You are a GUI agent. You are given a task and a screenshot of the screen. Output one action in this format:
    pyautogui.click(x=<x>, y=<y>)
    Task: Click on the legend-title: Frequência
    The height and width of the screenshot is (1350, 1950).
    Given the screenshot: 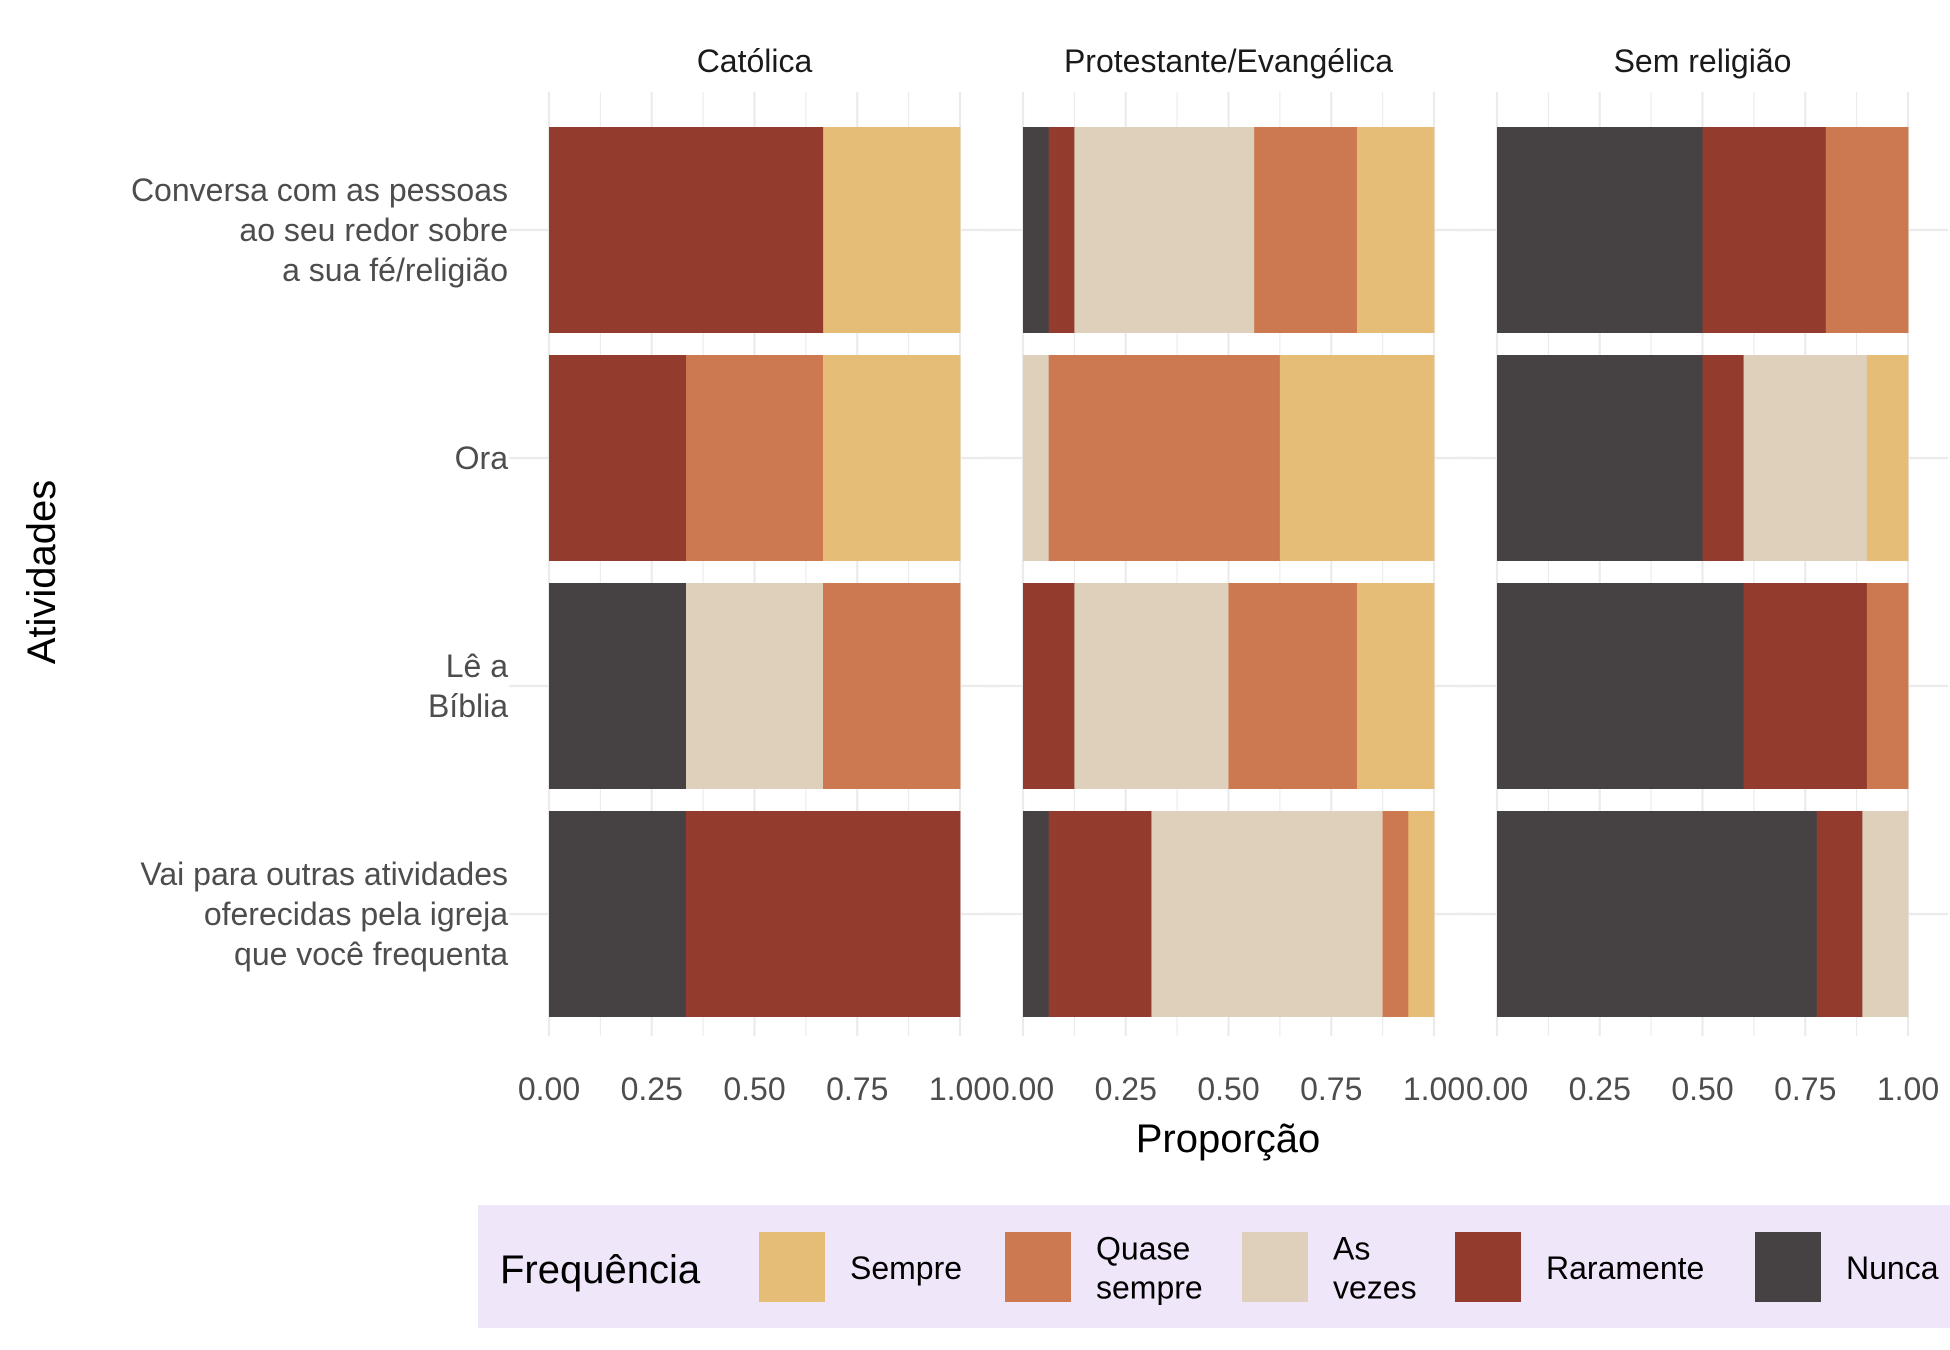 What is the action you would take?
    pyautogui.click(x=600, y=1270)
    